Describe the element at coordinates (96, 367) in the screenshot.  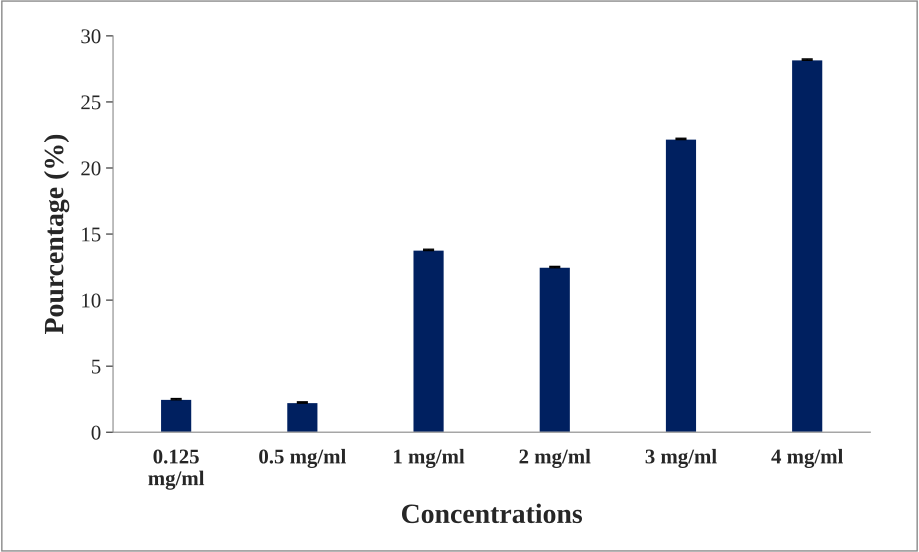
I see `y-tick-label: 5` at that location.